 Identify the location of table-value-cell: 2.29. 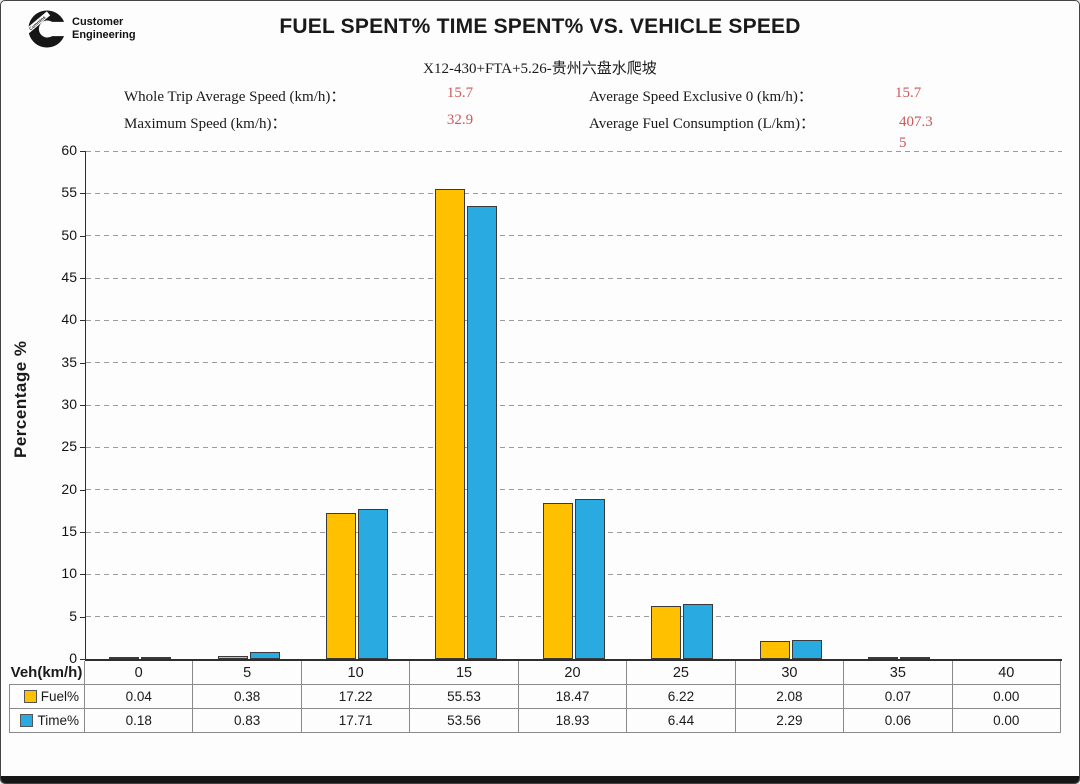
(790, 721).